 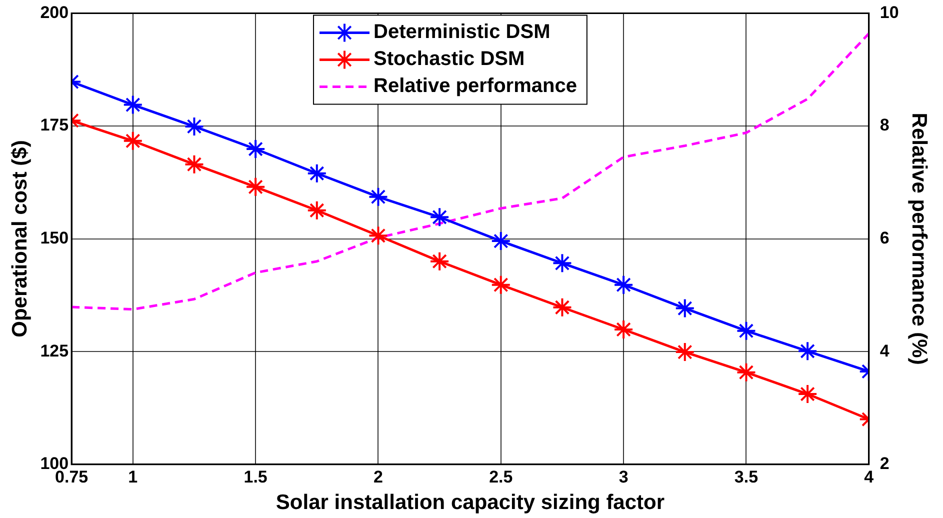 What do you see at coordinates (885, 350) in the screenshot?
I see `y2-tick-label: 4` at bounding box center [885, 350].